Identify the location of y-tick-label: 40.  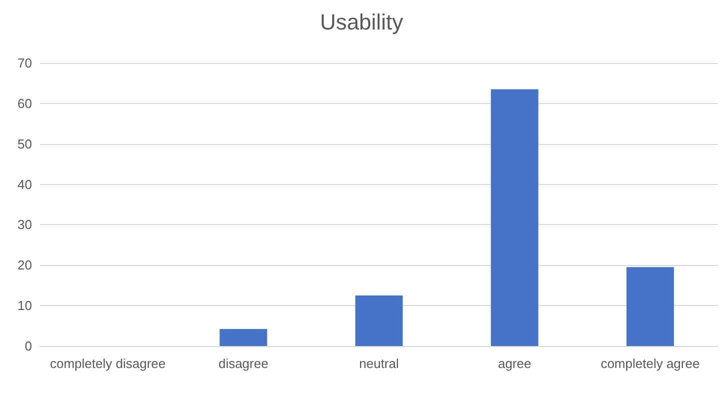
(25, 184).